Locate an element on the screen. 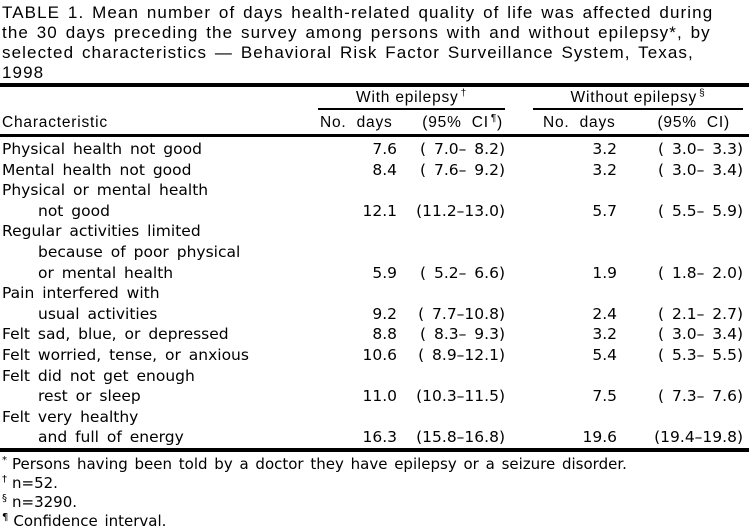  days-with-value: 10.6 is located at coordinates (379, 354).